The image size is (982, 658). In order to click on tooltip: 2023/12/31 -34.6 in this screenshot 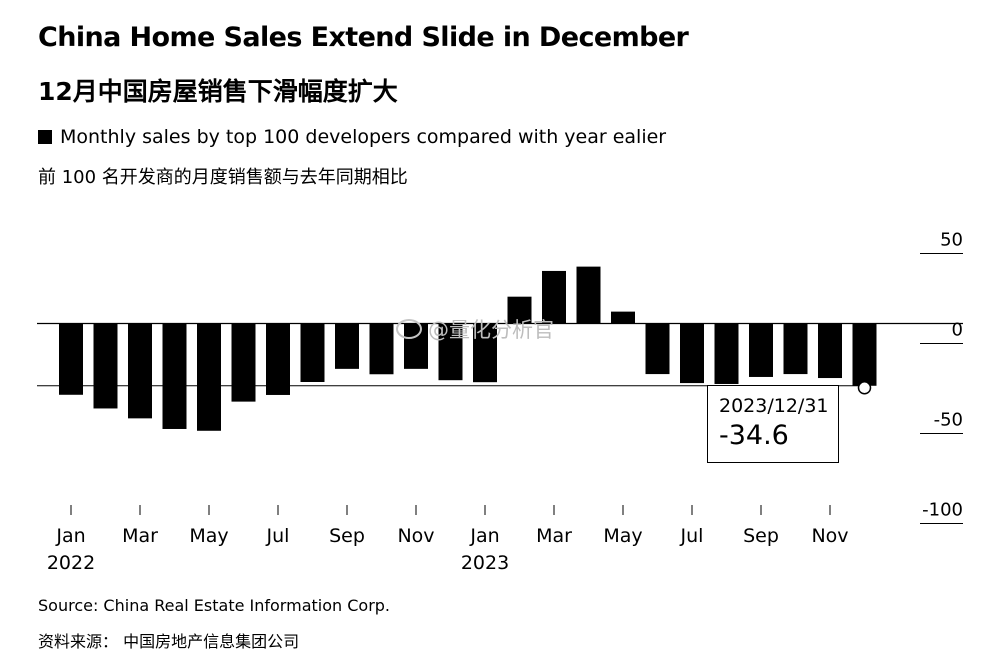, I will do `click(773, 424)`.